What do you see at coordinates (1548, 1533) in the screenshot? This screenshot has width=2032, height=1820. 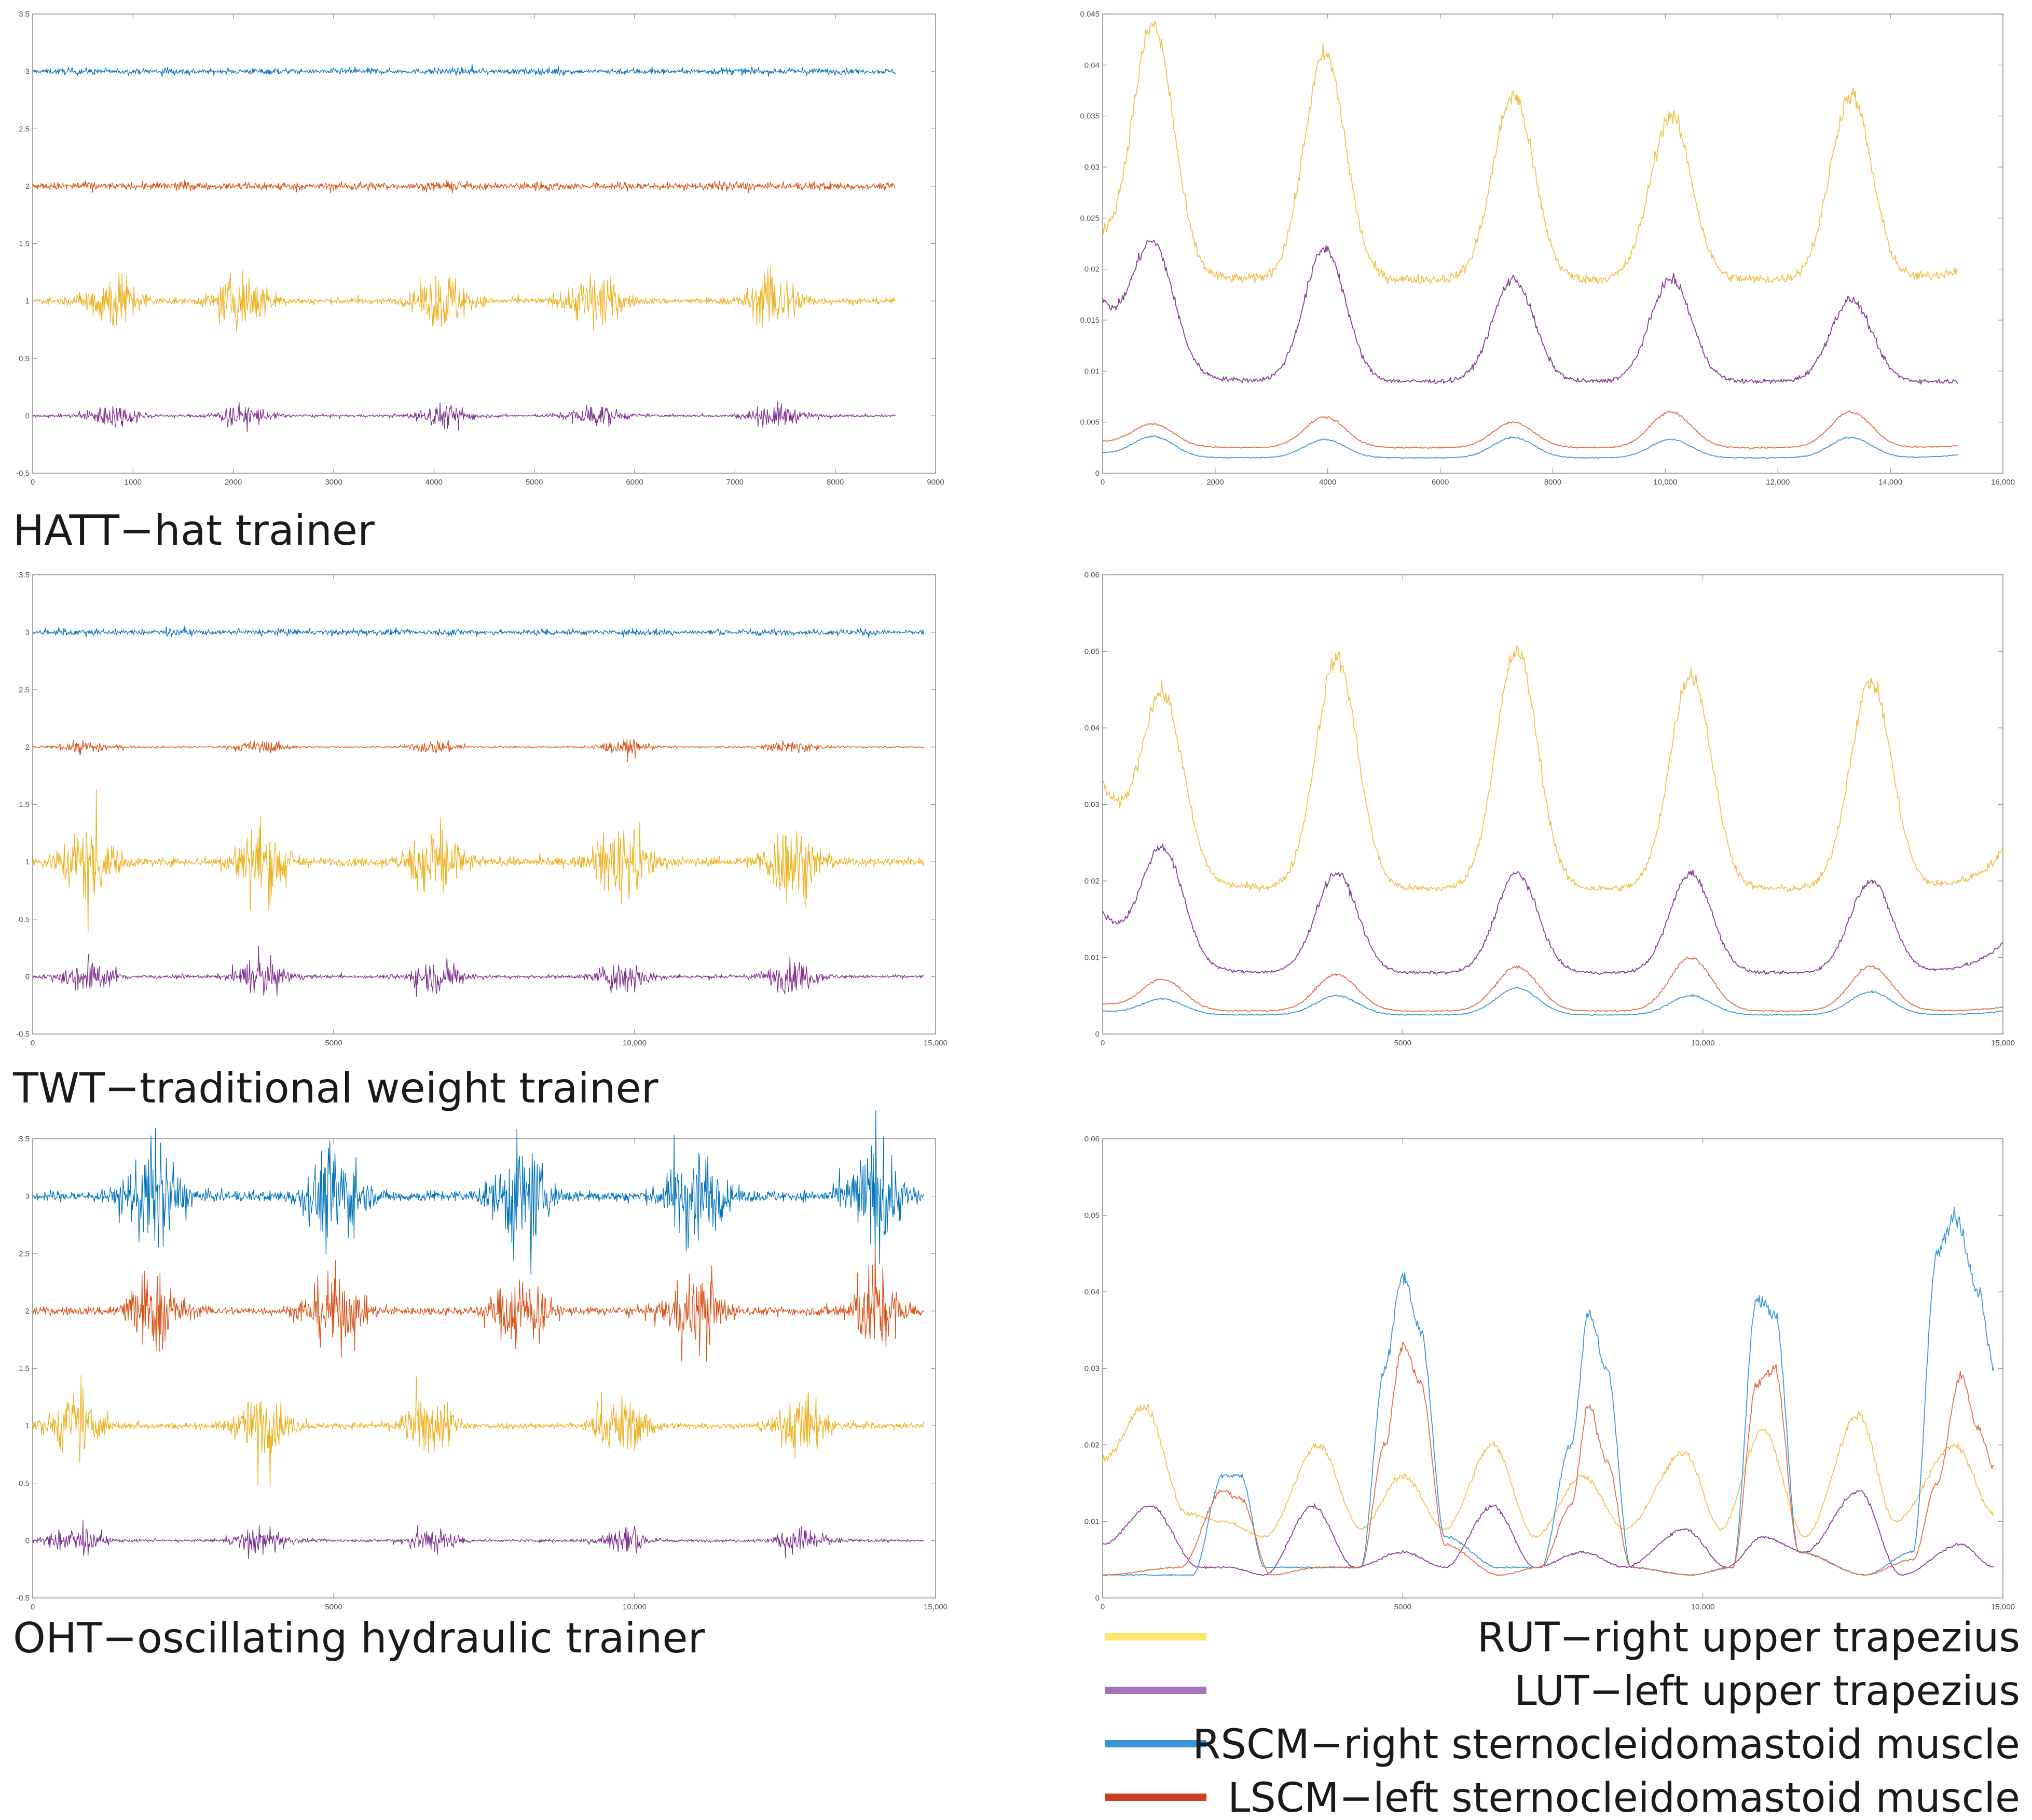 I see `oht-envelope-series-lut` at bounding box center [1548, 1533].